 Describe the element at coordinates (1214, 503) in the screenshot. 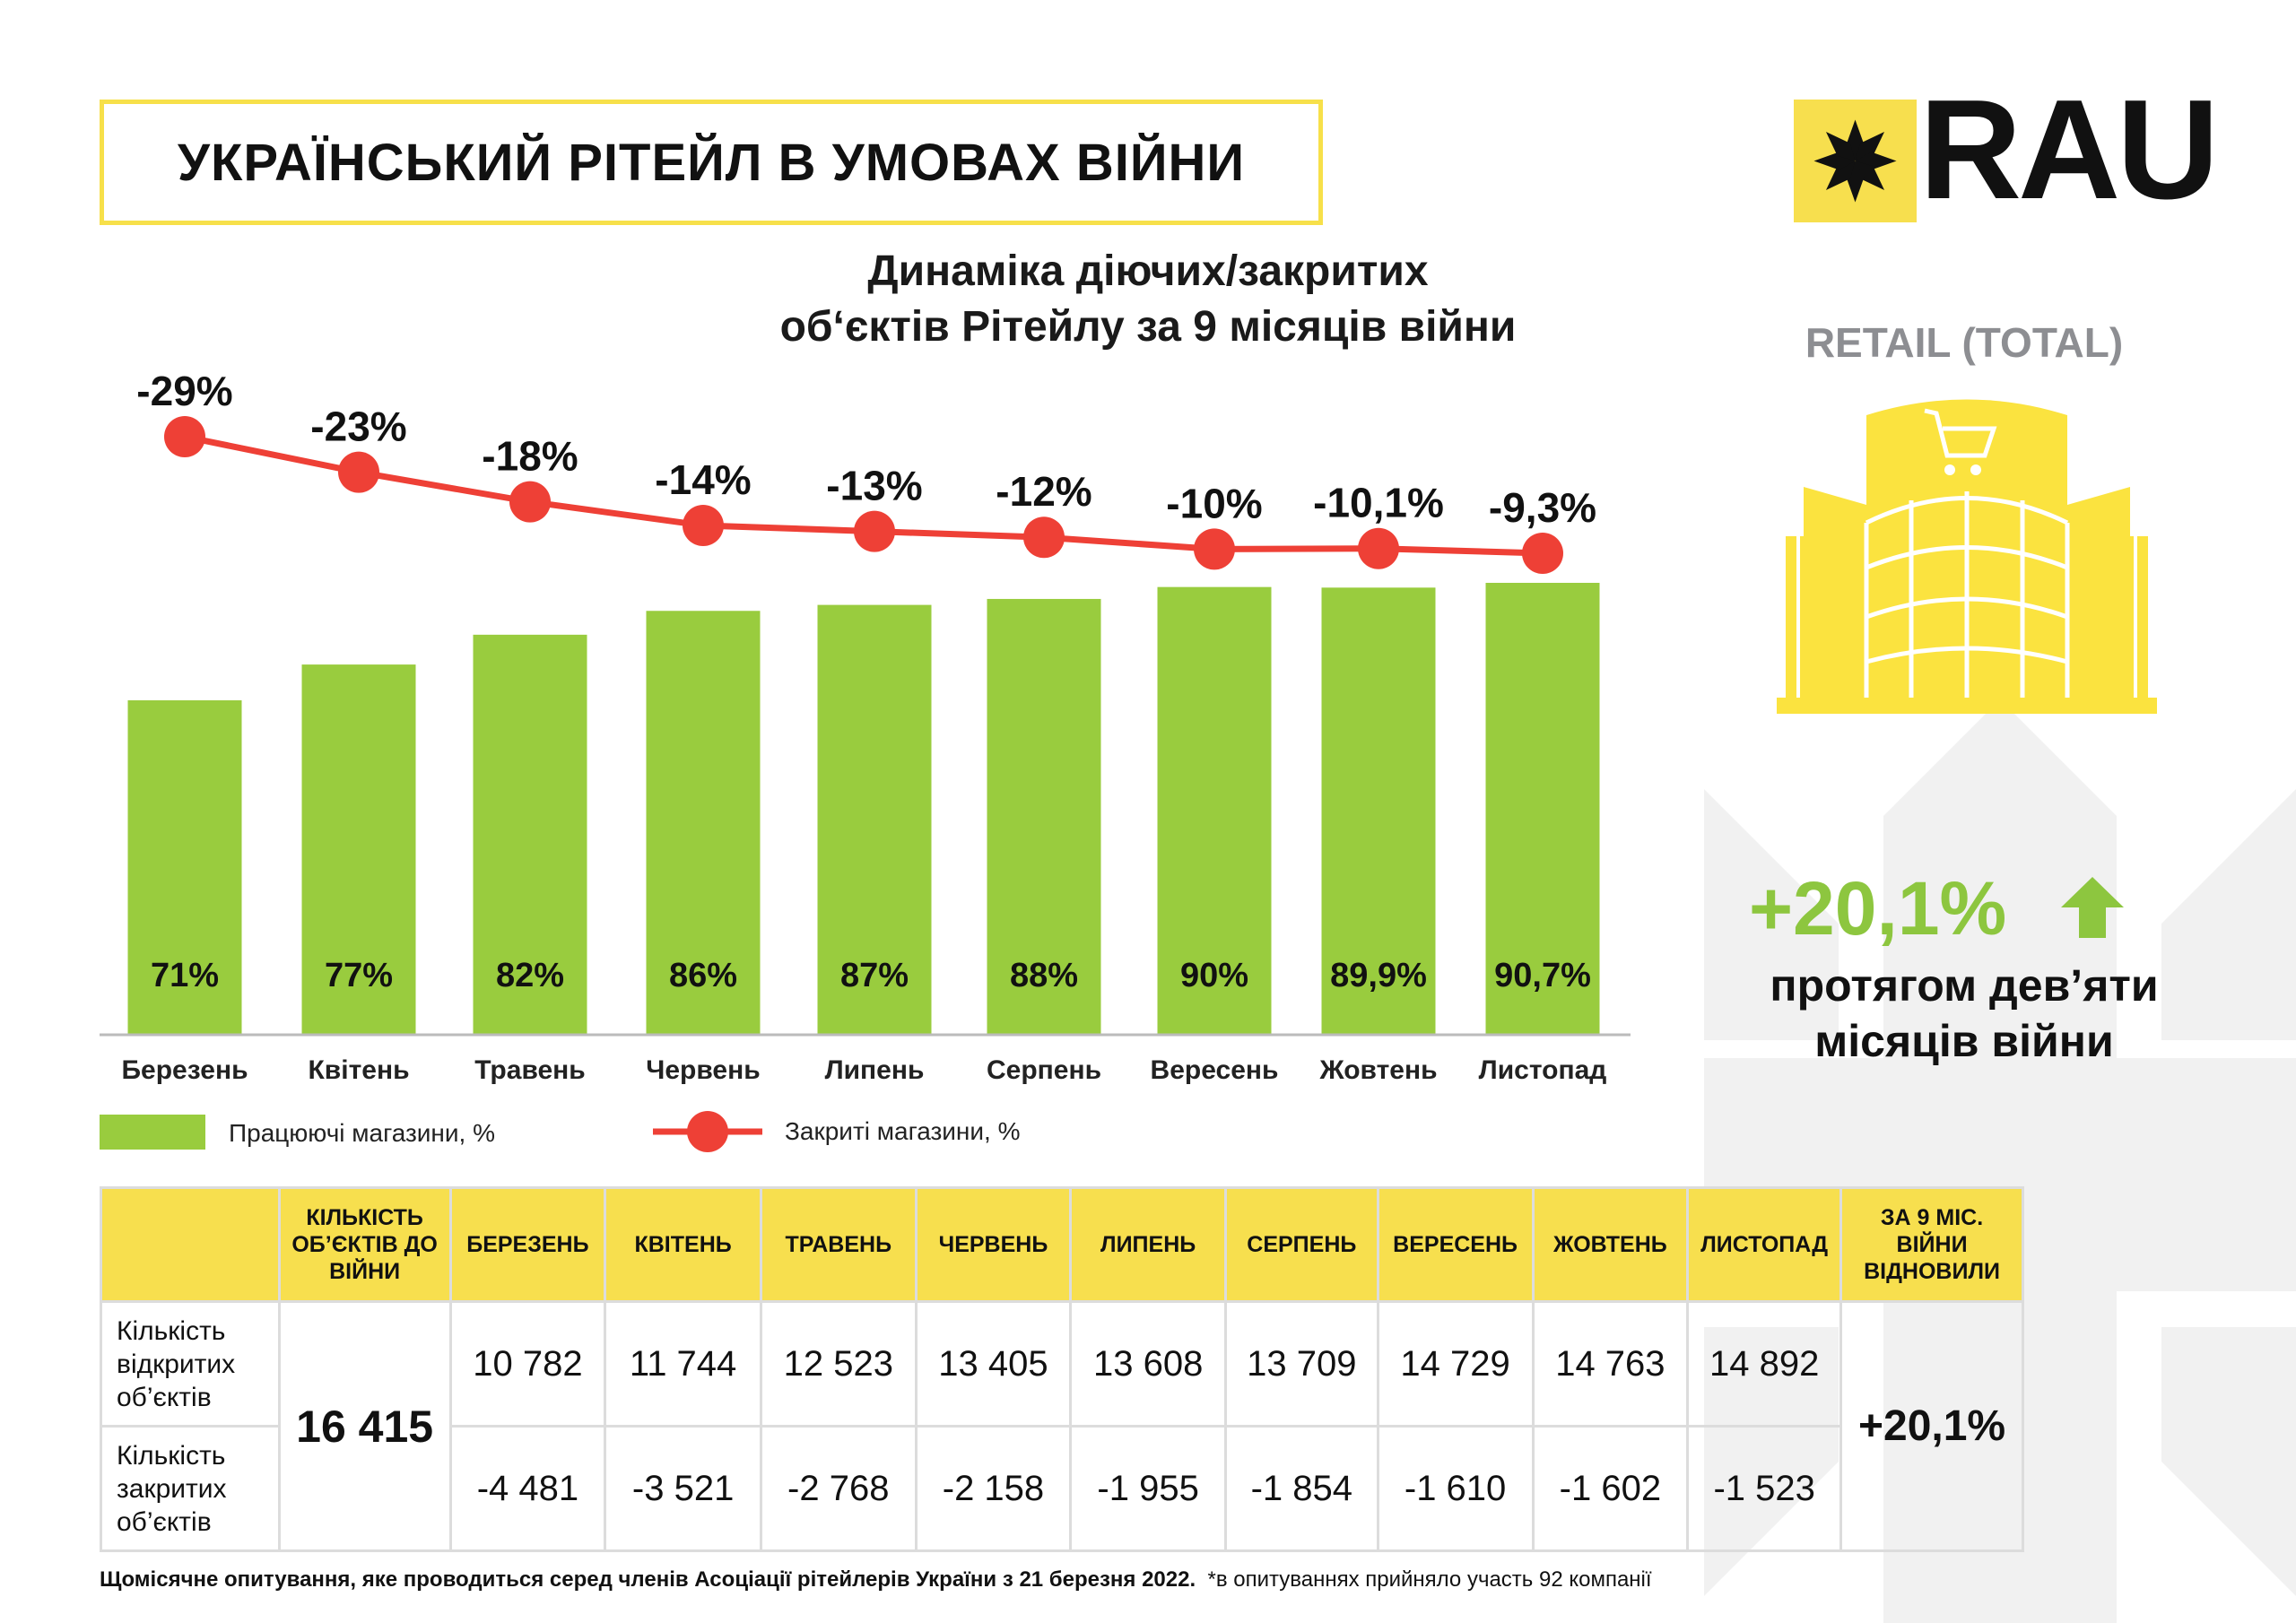

I see `line-value-label: -10%` at that location.